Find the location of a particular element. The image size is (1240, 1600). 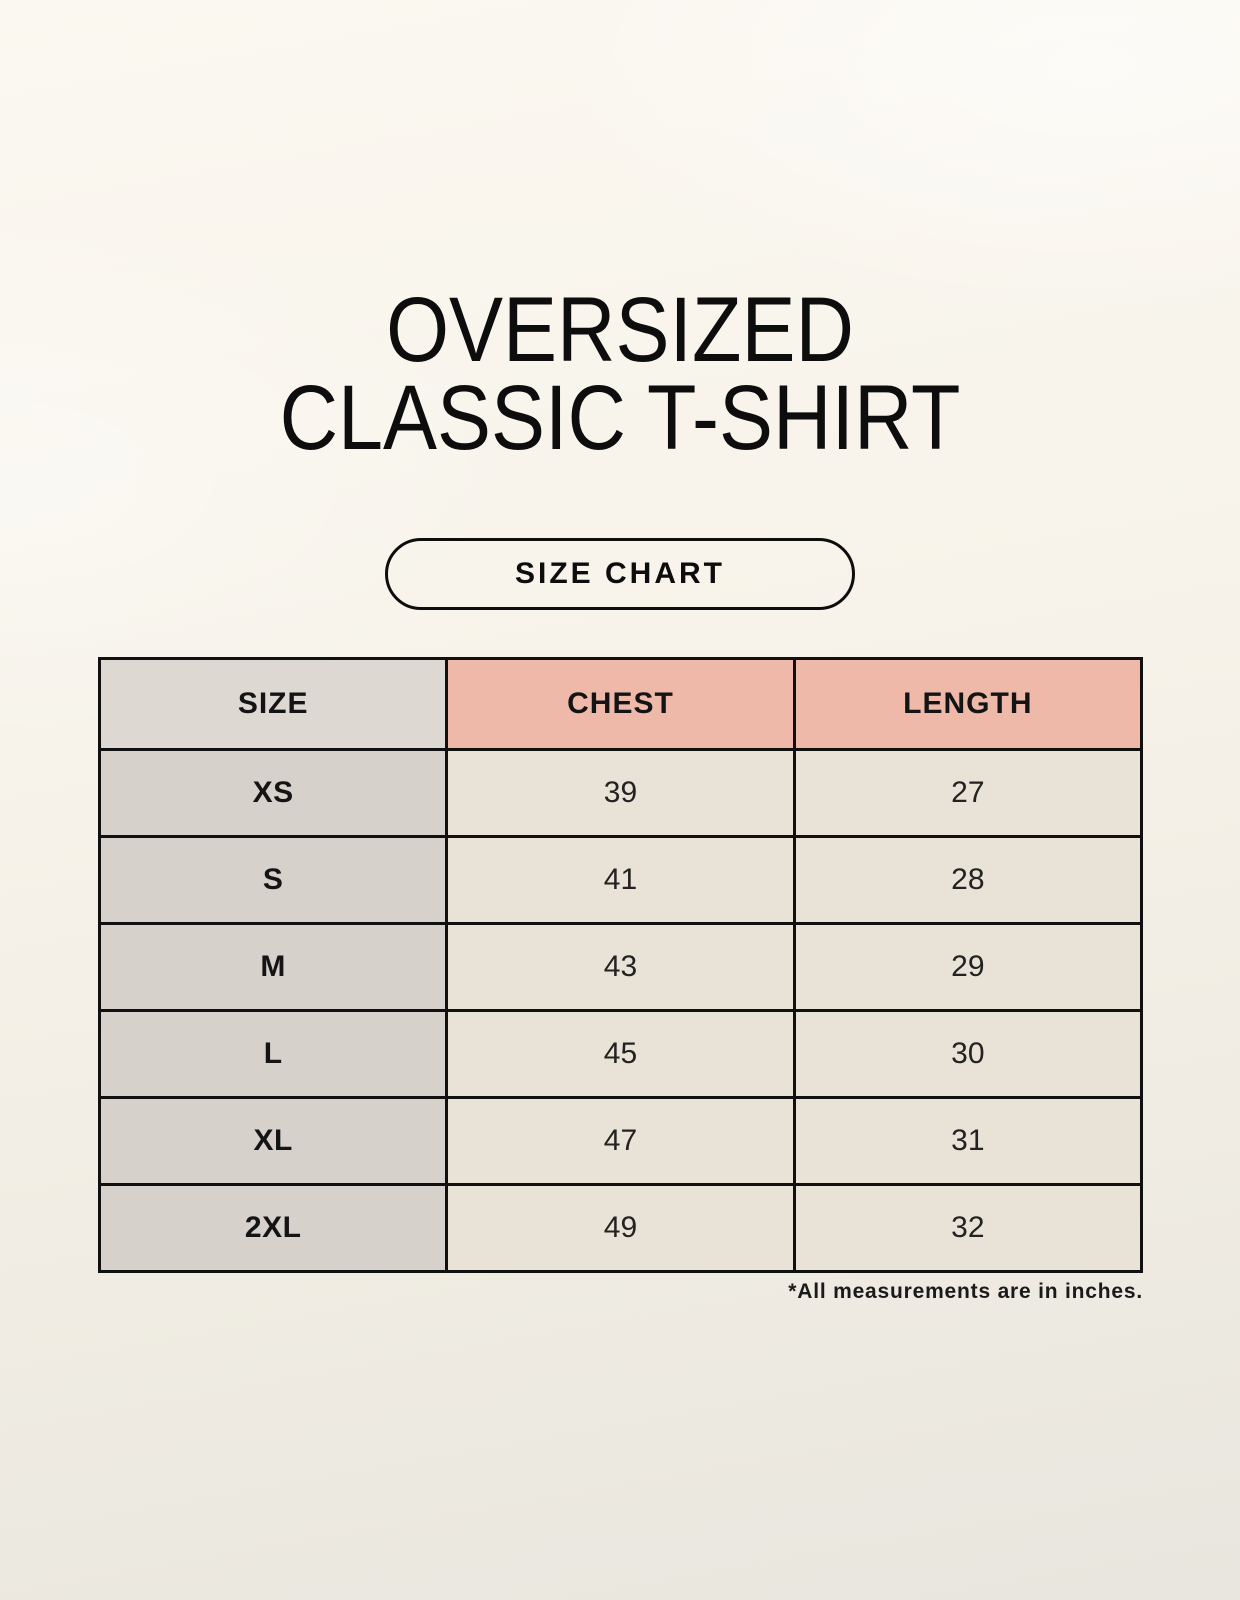

product-title: OVERSIZED CLASSIC T-SHIRT is located at coordinates (619, 374).